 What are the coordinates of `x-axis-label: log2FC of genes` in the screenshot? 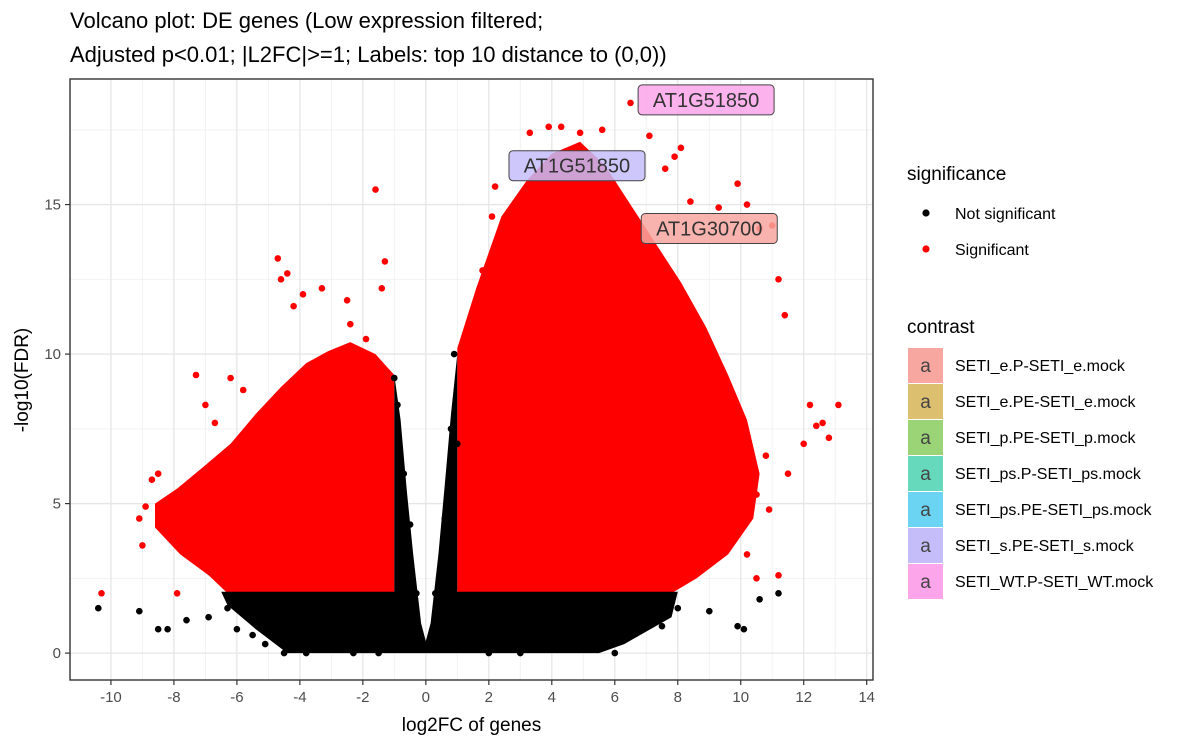 It's located at (471, 725).